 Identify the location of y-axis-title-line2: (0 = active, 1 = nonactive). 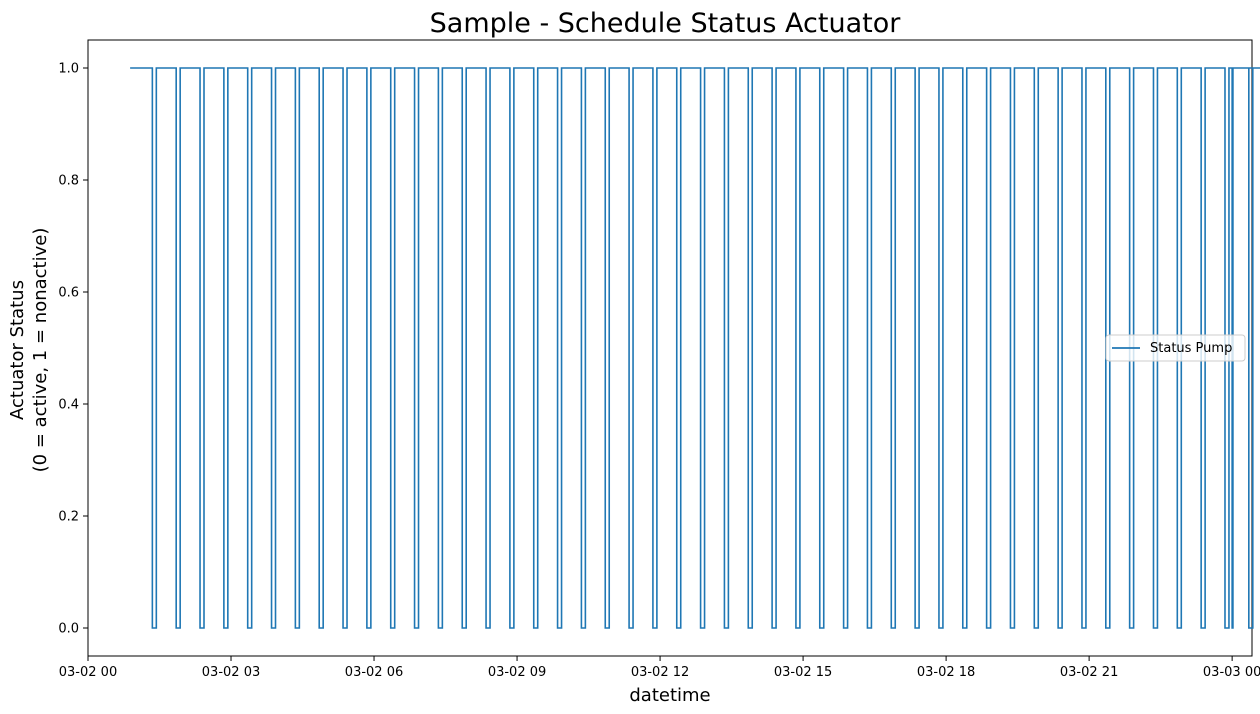
(40, 350).